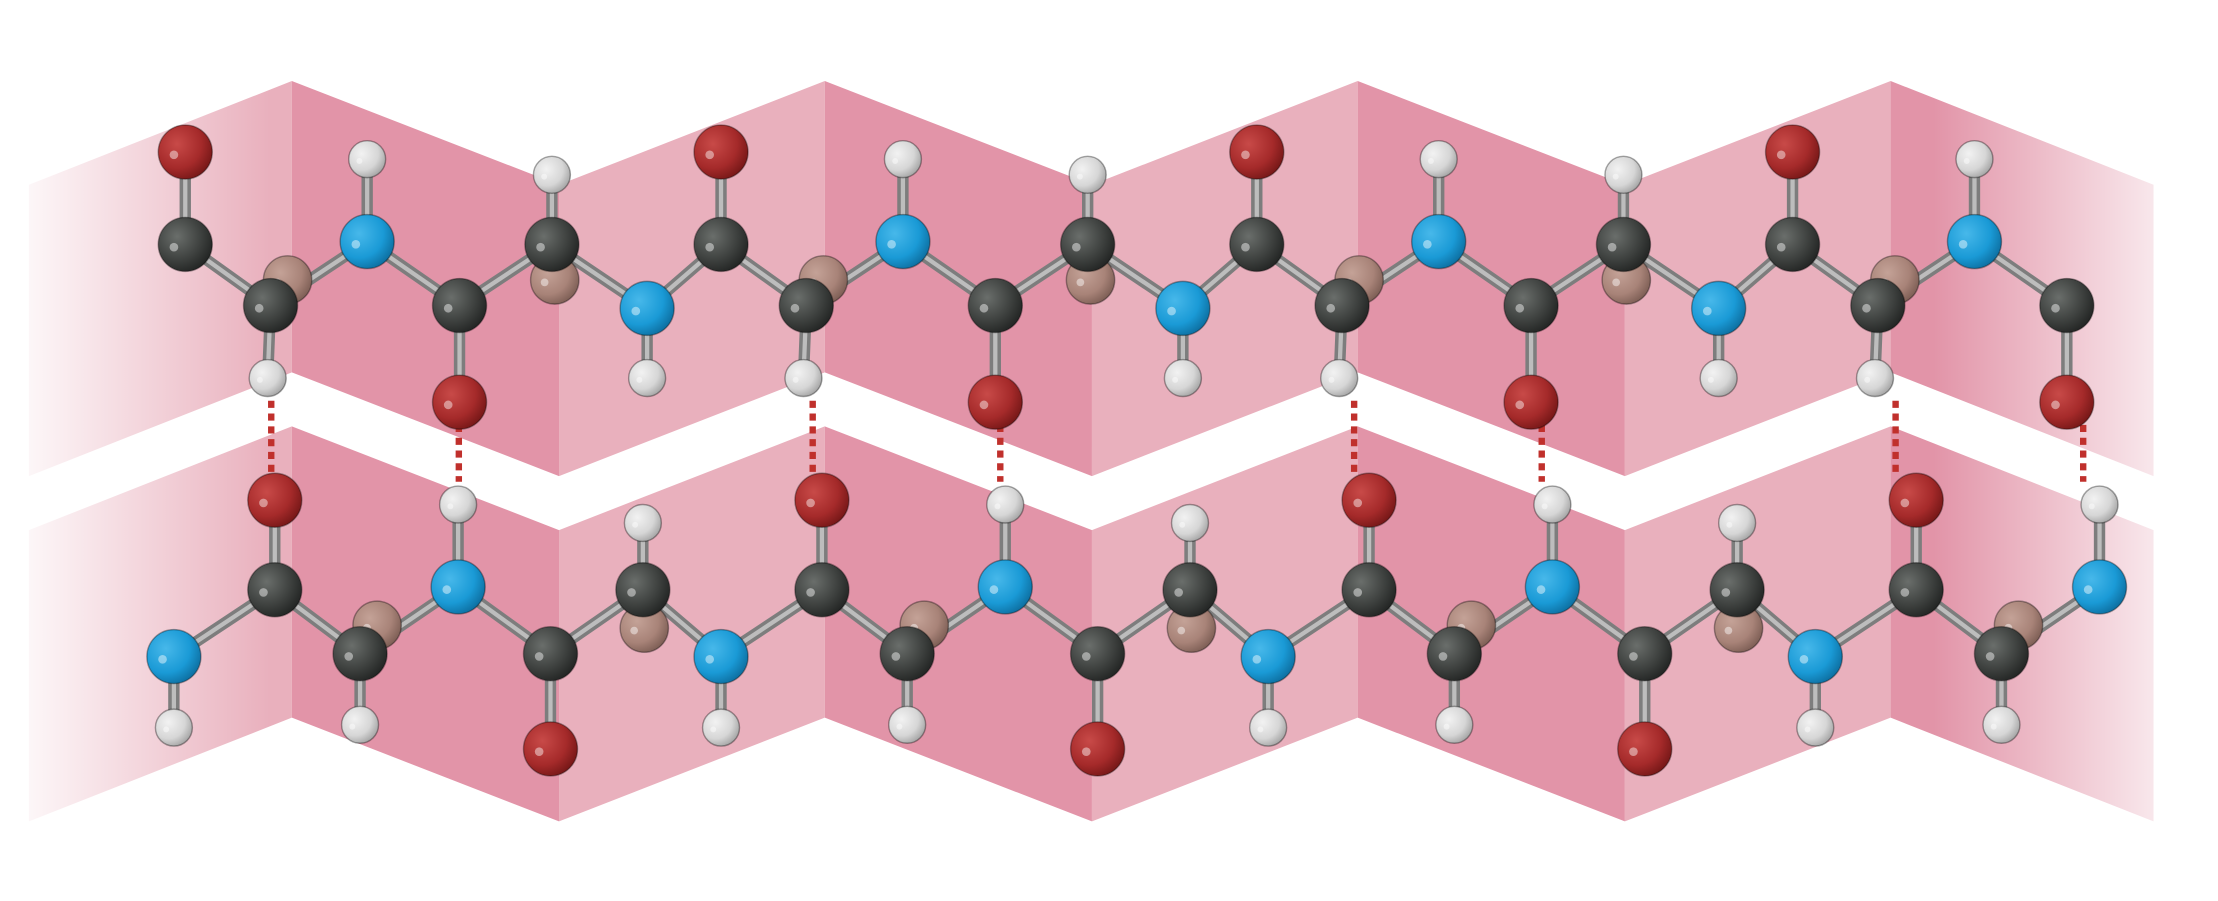 This screenshot has width=2218, height=901. I want to click on sheet-panel, so click(692, 279).